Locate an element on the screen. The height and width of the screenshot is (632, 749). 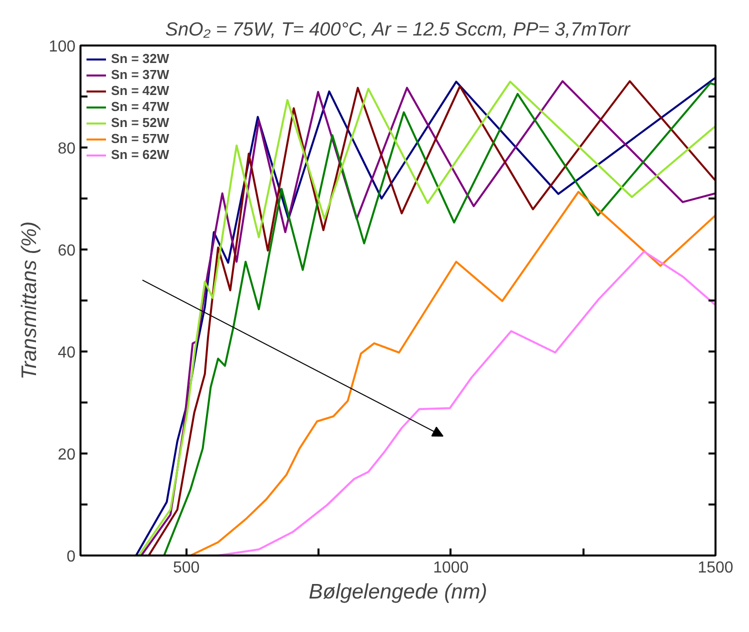
legend-label: Sn = 32W is located at coordinates (140, 58).